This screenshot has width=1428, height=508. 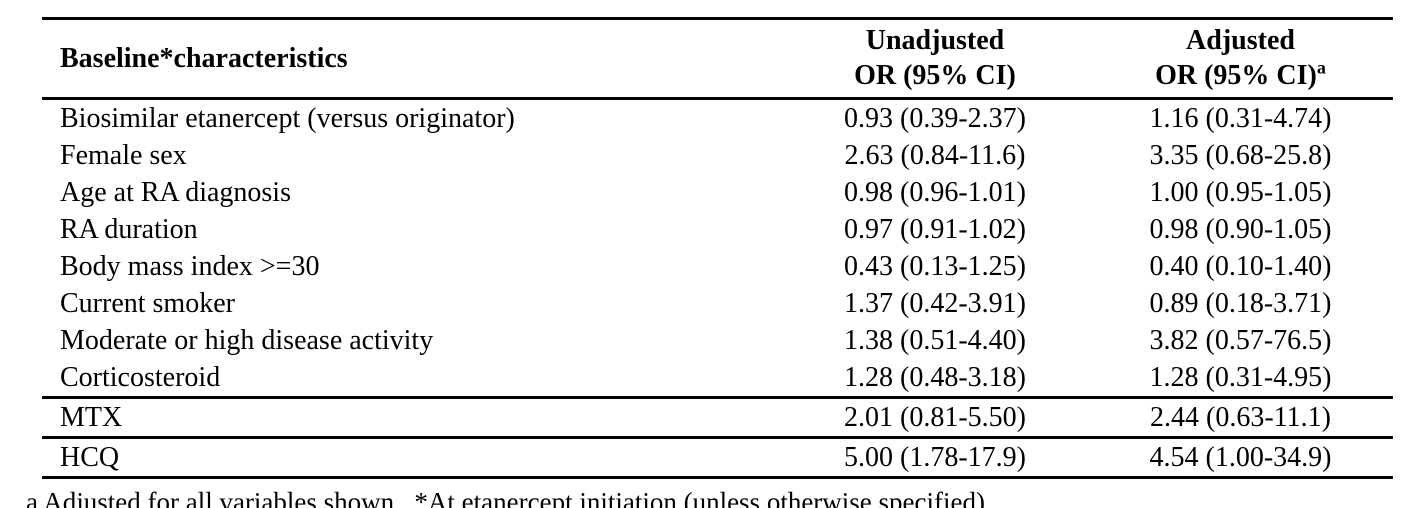 I want to click on unadjusted-value-cell: 2.63 (0.84-11.6), so click(x=935, y=155).